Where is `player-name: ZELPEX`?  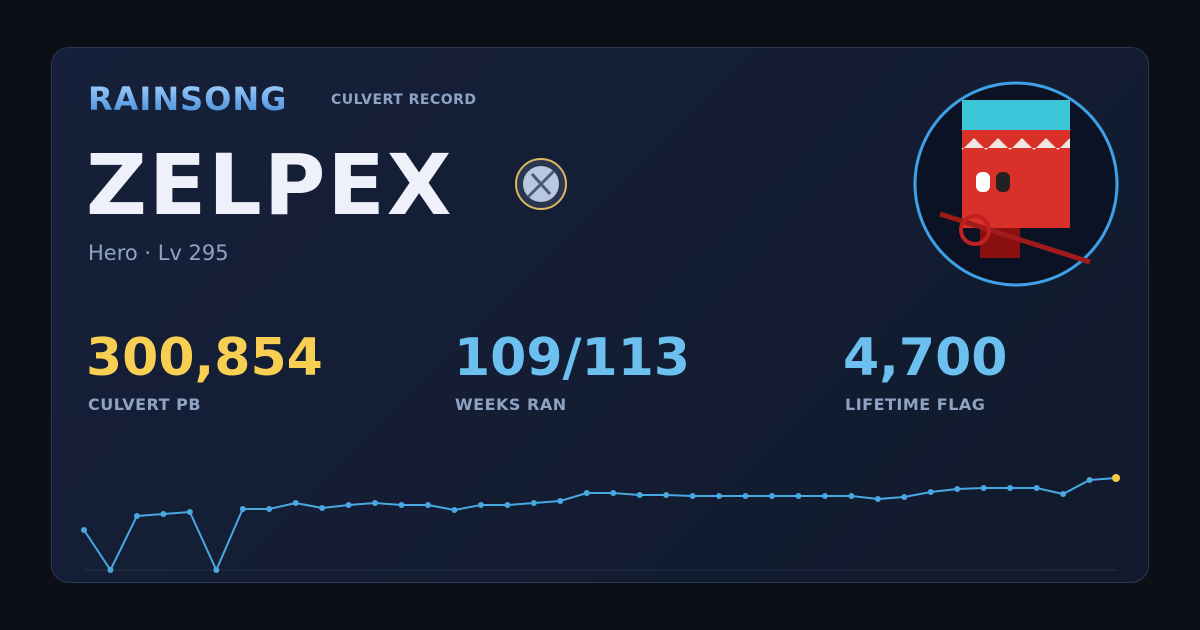
player-name: ZELPEX is located at coordinates (270, 185).